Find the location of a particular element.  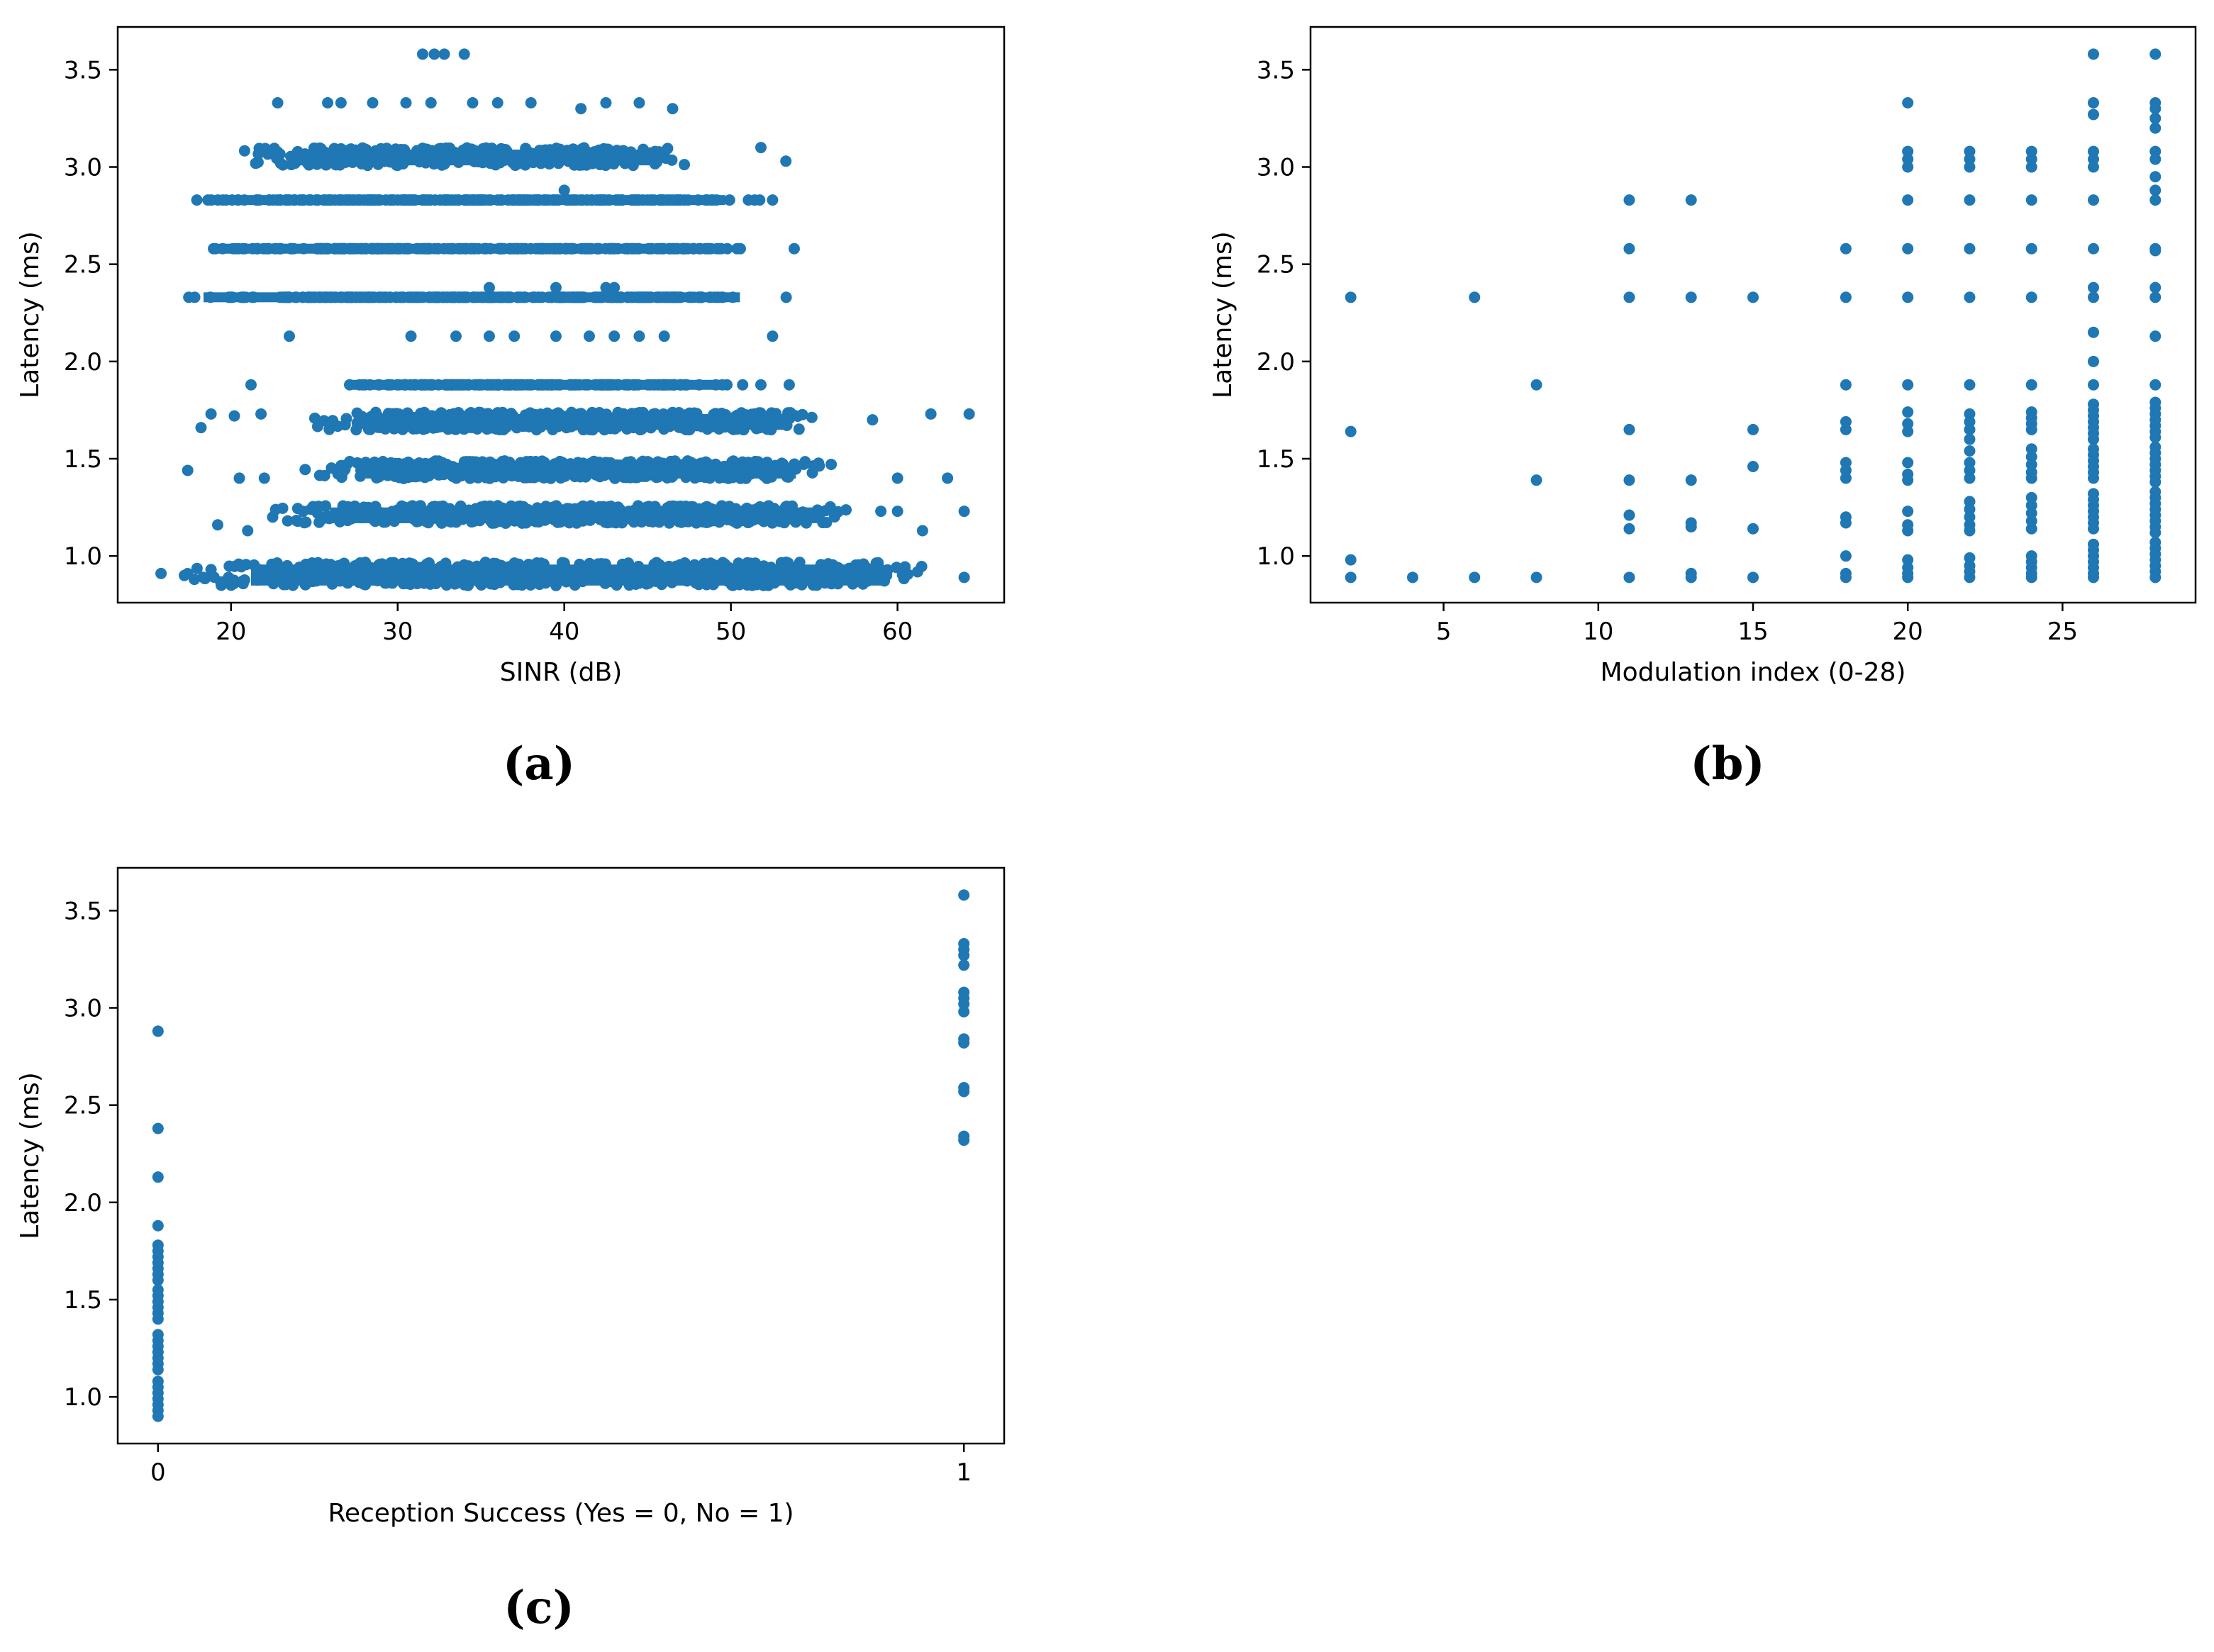

scatter-points is located at coordinates (565, 319).